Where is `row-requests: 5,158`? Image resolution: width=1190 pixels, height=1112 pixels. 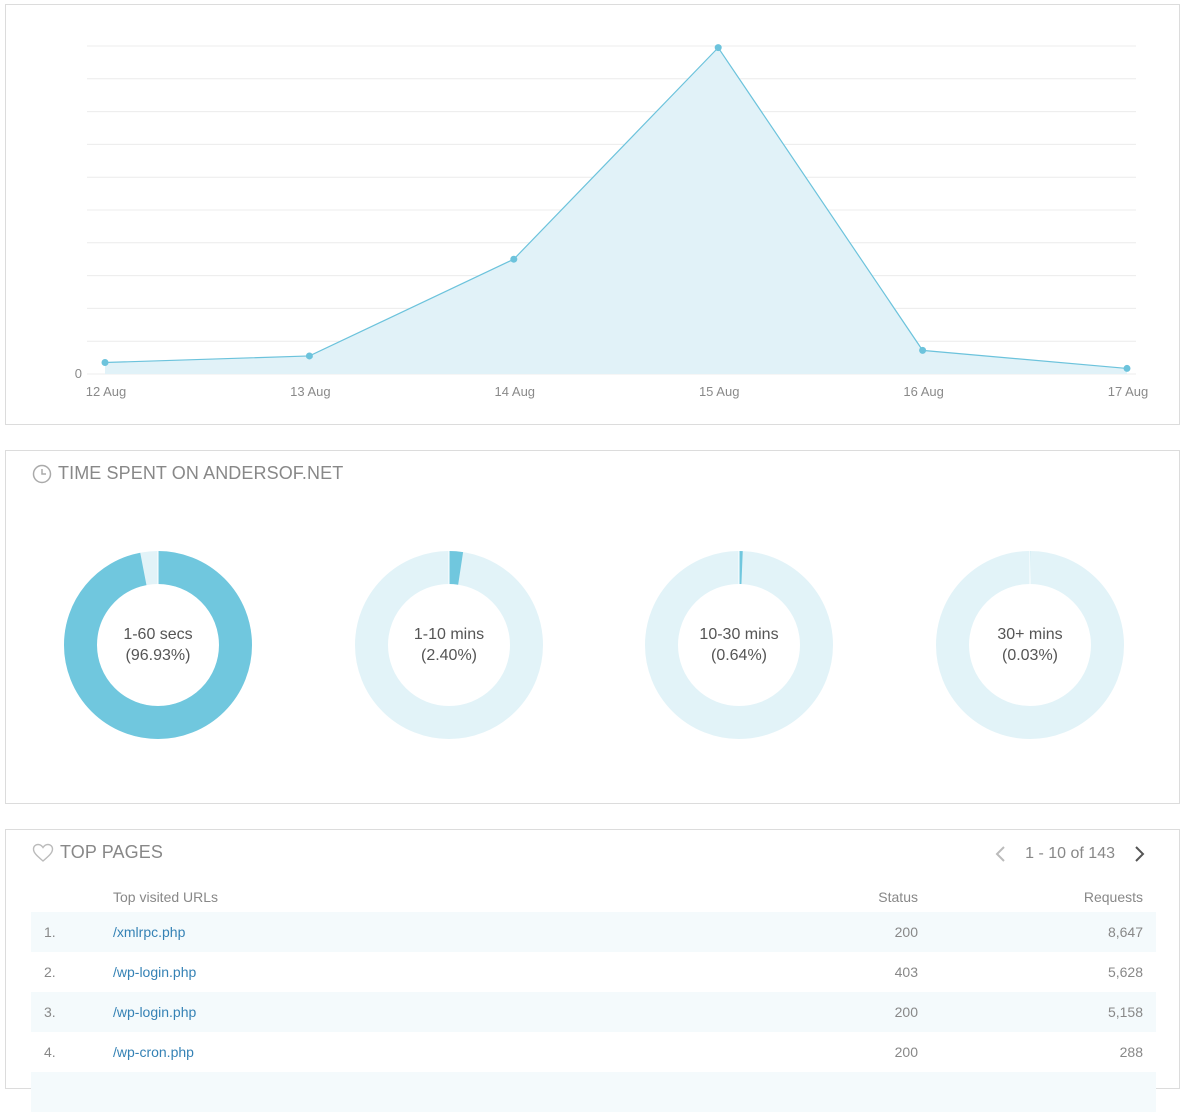 row-requests: 5,158 is located at coordinates (1037, 1012).